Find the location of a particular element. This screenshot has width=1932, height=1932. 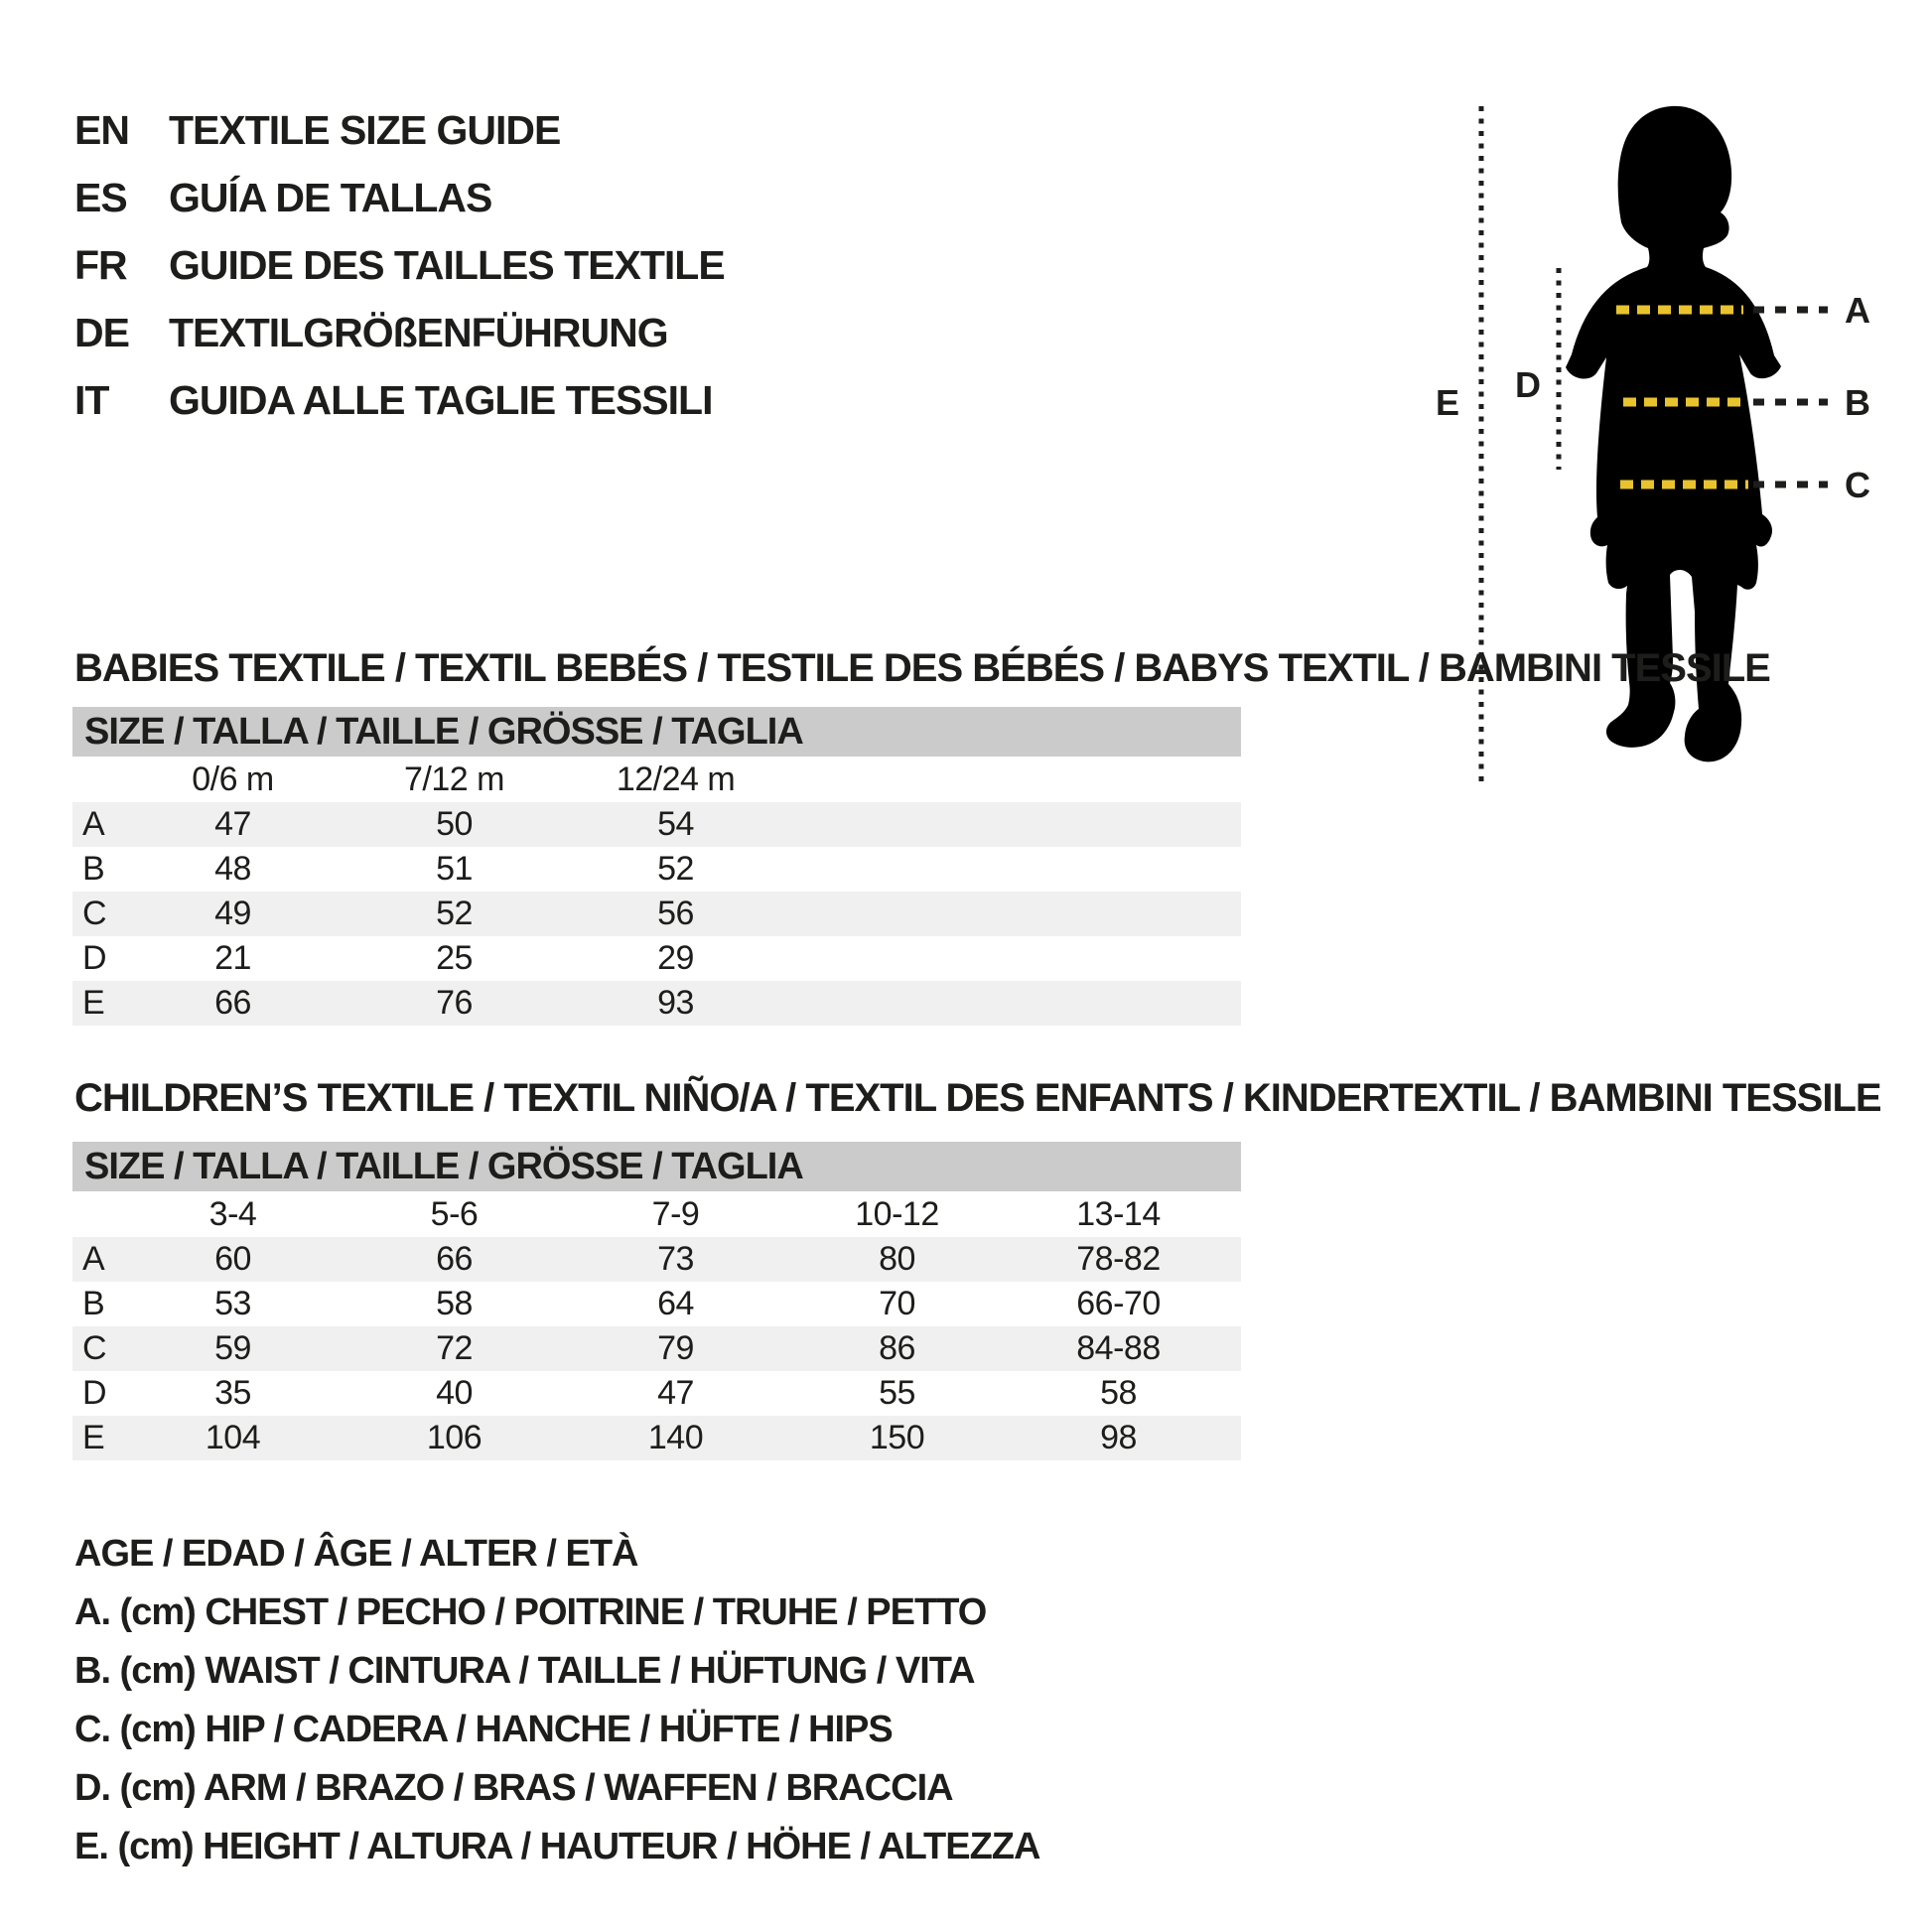

table-cell: 72 is located at coordinates (454, 1348).